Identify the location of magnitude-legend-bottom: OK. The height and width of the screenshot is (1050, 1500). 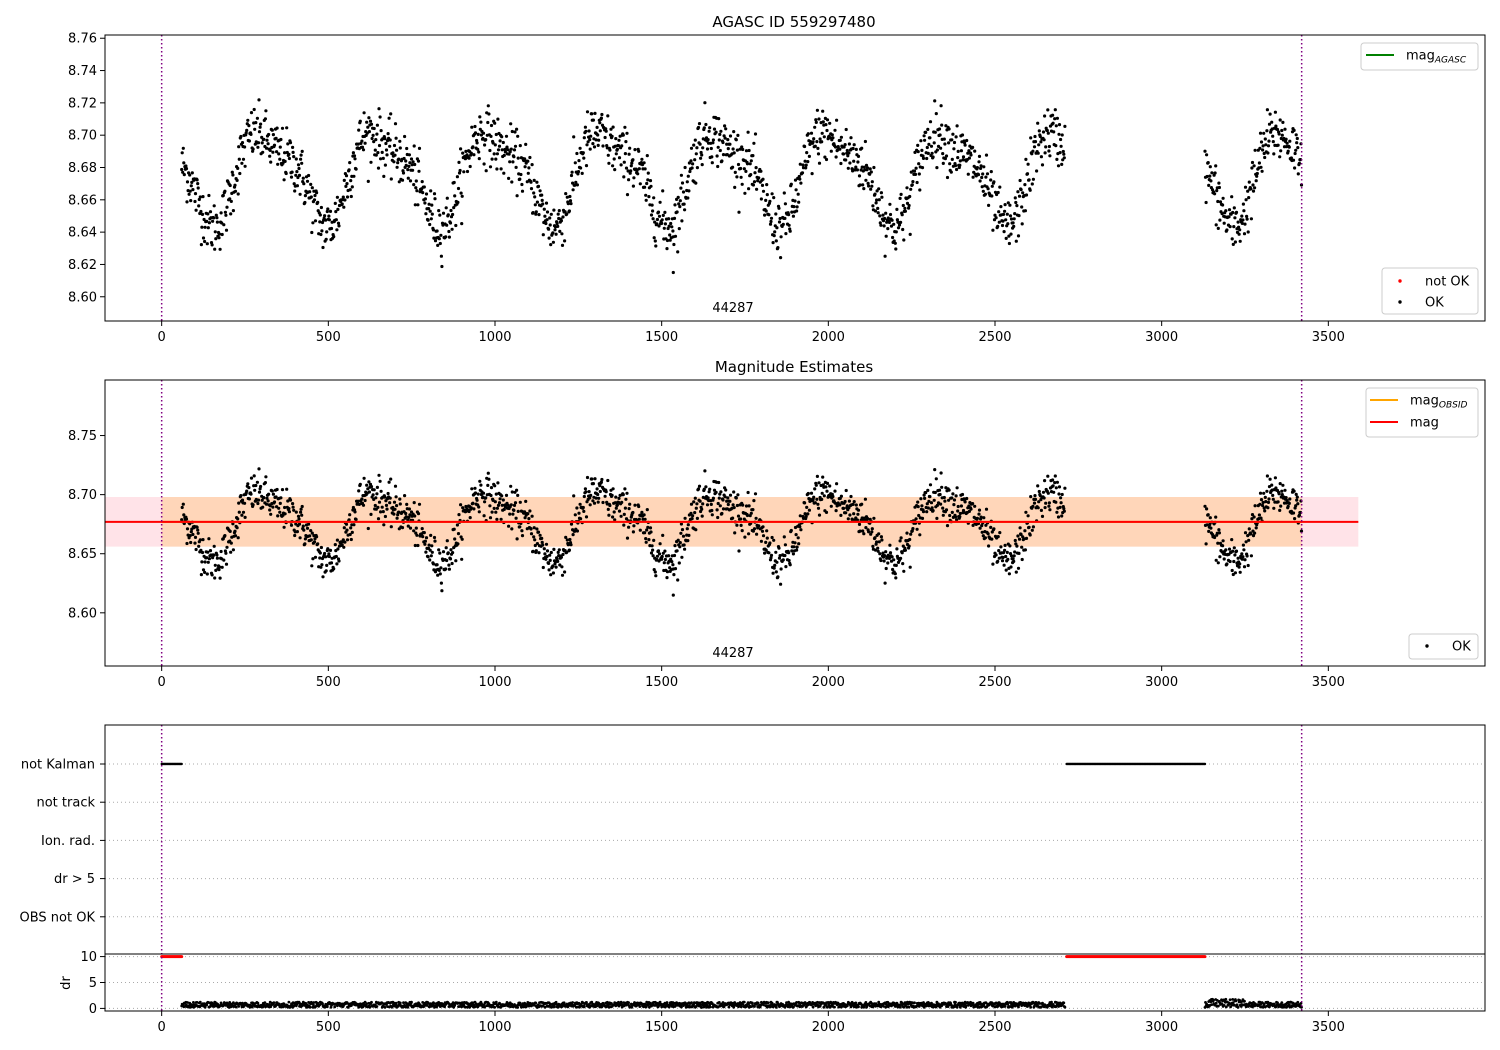
(1443, 646).